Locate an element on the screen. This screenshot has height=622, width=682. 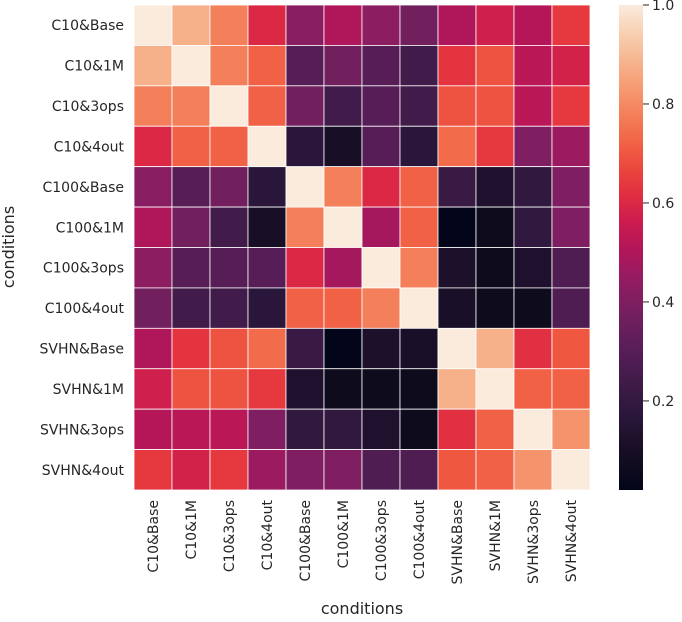
x-tick-label: C100&4out is located at coordinates (420, 539).